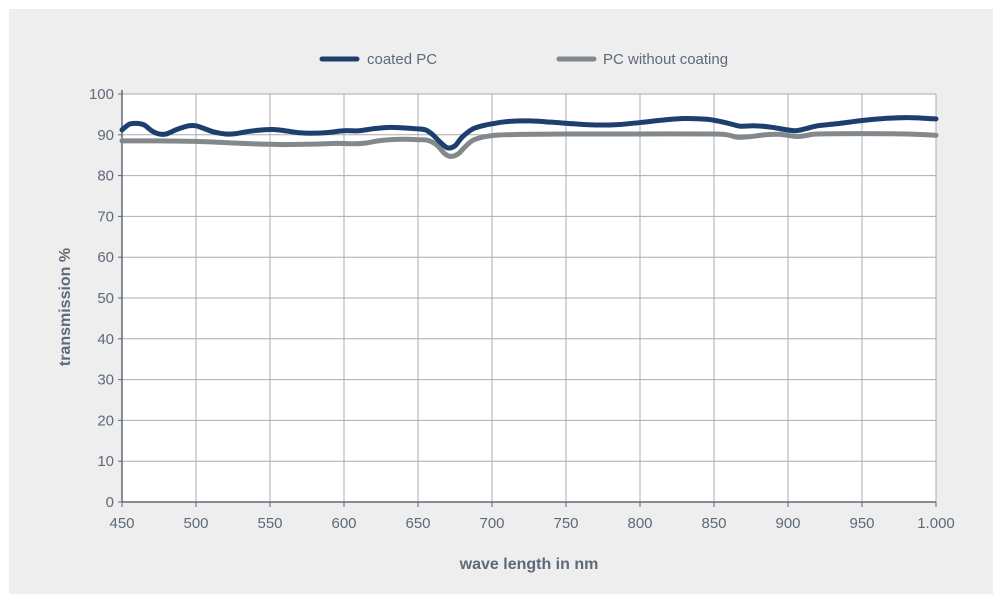  I want to click on legend-label-coated-pc: coated PC, so click(402, 59).